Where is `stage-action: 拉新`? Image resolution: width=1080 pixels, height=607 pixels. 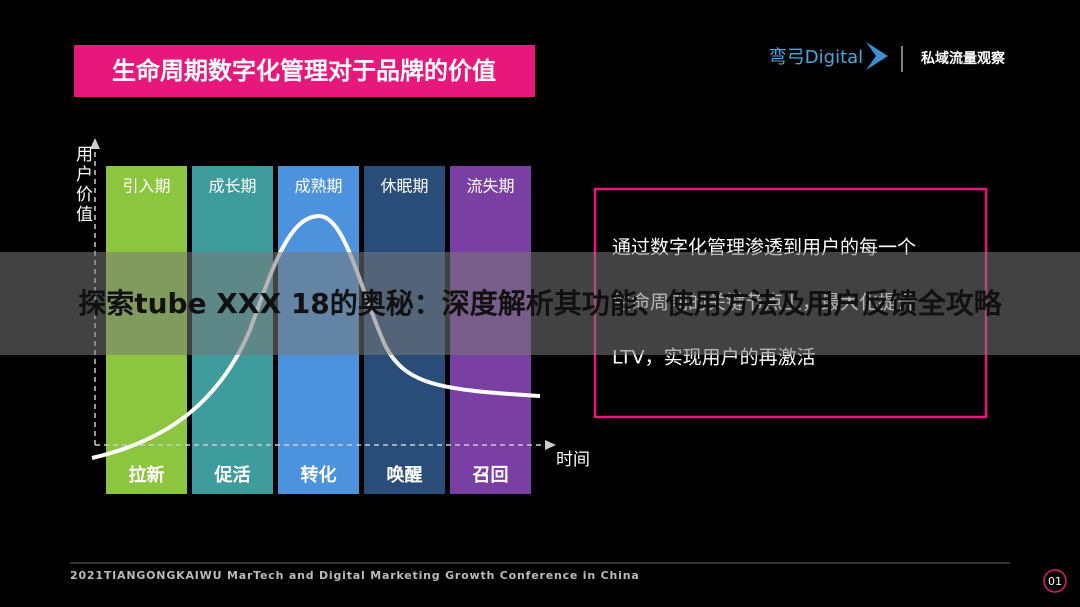
stage-action: 拉新 is located at coordinates (147, 475).